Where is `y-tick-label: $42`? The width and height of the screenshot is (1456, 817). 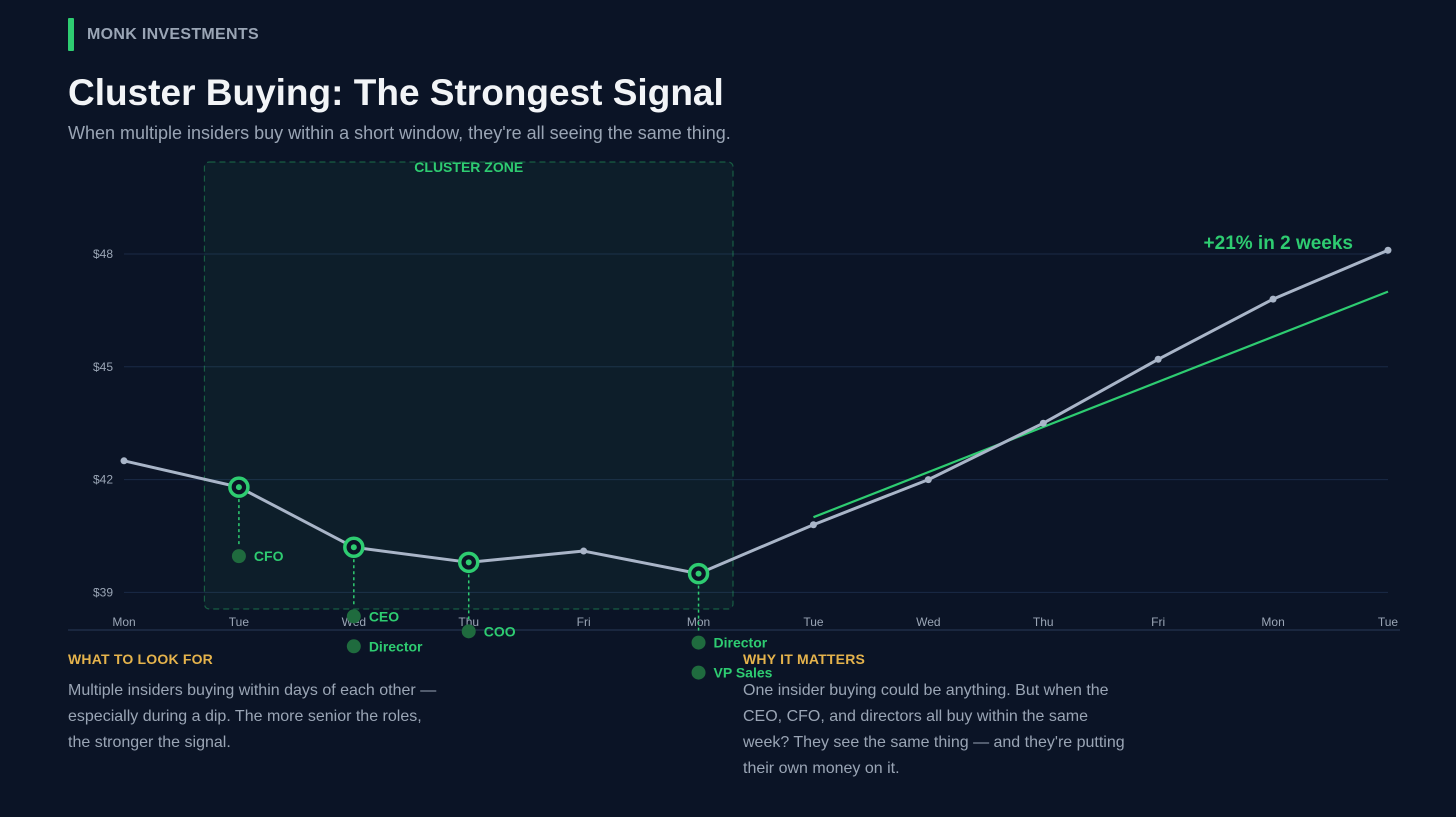
y-tick-label: $42 is located at coordinates (103, 480).